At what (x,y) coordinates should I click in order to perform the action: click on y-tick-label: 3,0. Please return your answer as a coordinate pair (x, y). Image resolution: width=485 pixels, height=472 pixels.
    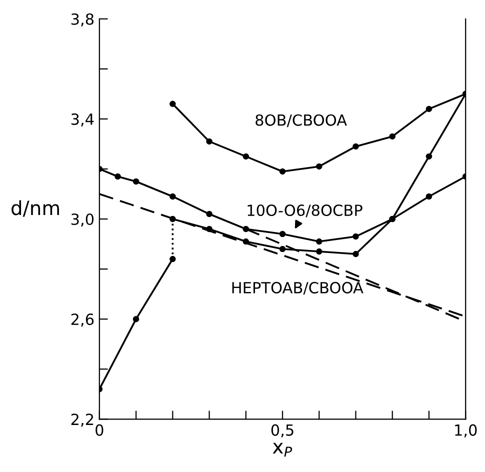
    Looking at the image, I should click on (82, 220).